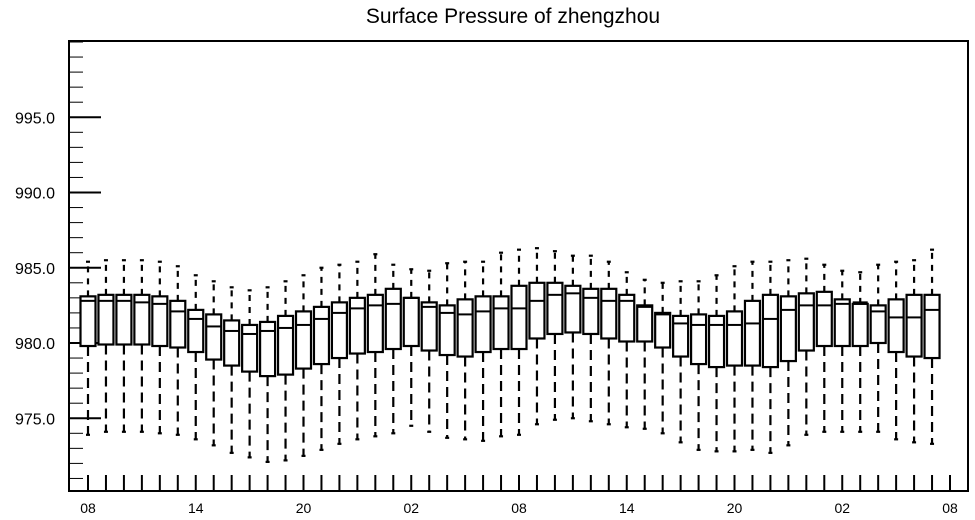 The width and height of the screenshot is (975, 520). What do you see at coordinates (35, 118) in the screenshot?
I see `y-tick-label: 995.0` at bounding box center [35, 118].